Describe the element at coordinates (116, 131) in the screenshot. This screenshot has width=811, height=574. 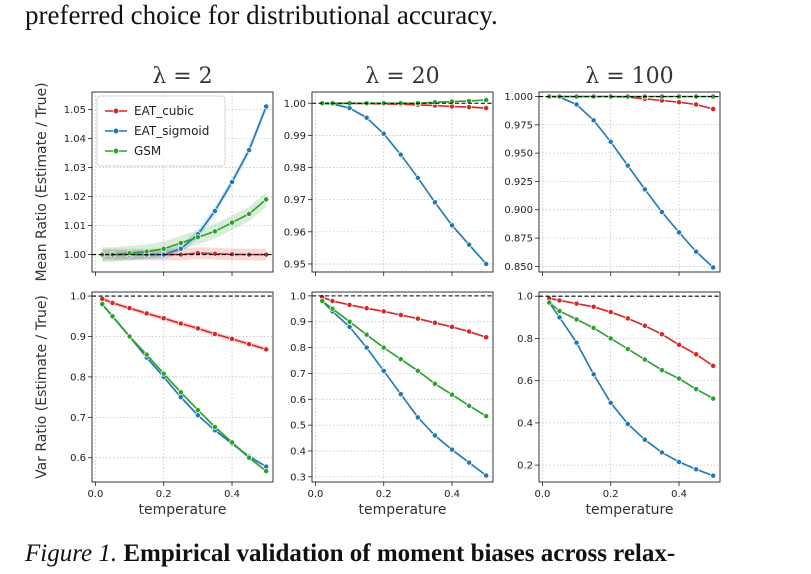
I see `legend-marker-EAT_sigmoid` at that location.